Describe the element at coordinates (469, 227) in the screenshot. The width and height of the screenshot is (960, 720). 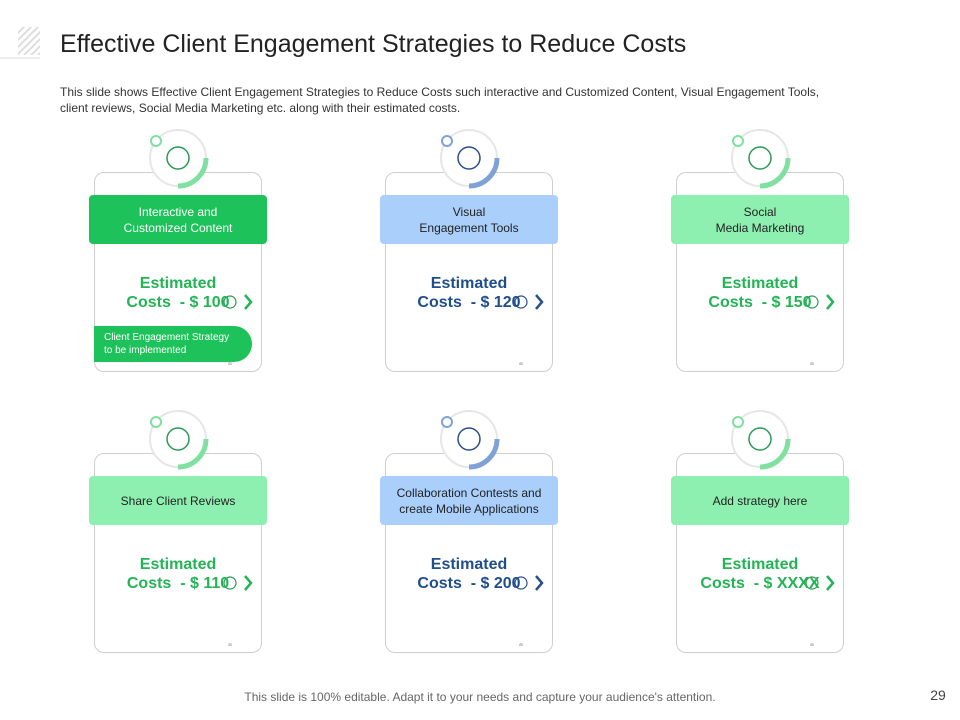
I see `card-label-line: Engagement Tools` at that location.